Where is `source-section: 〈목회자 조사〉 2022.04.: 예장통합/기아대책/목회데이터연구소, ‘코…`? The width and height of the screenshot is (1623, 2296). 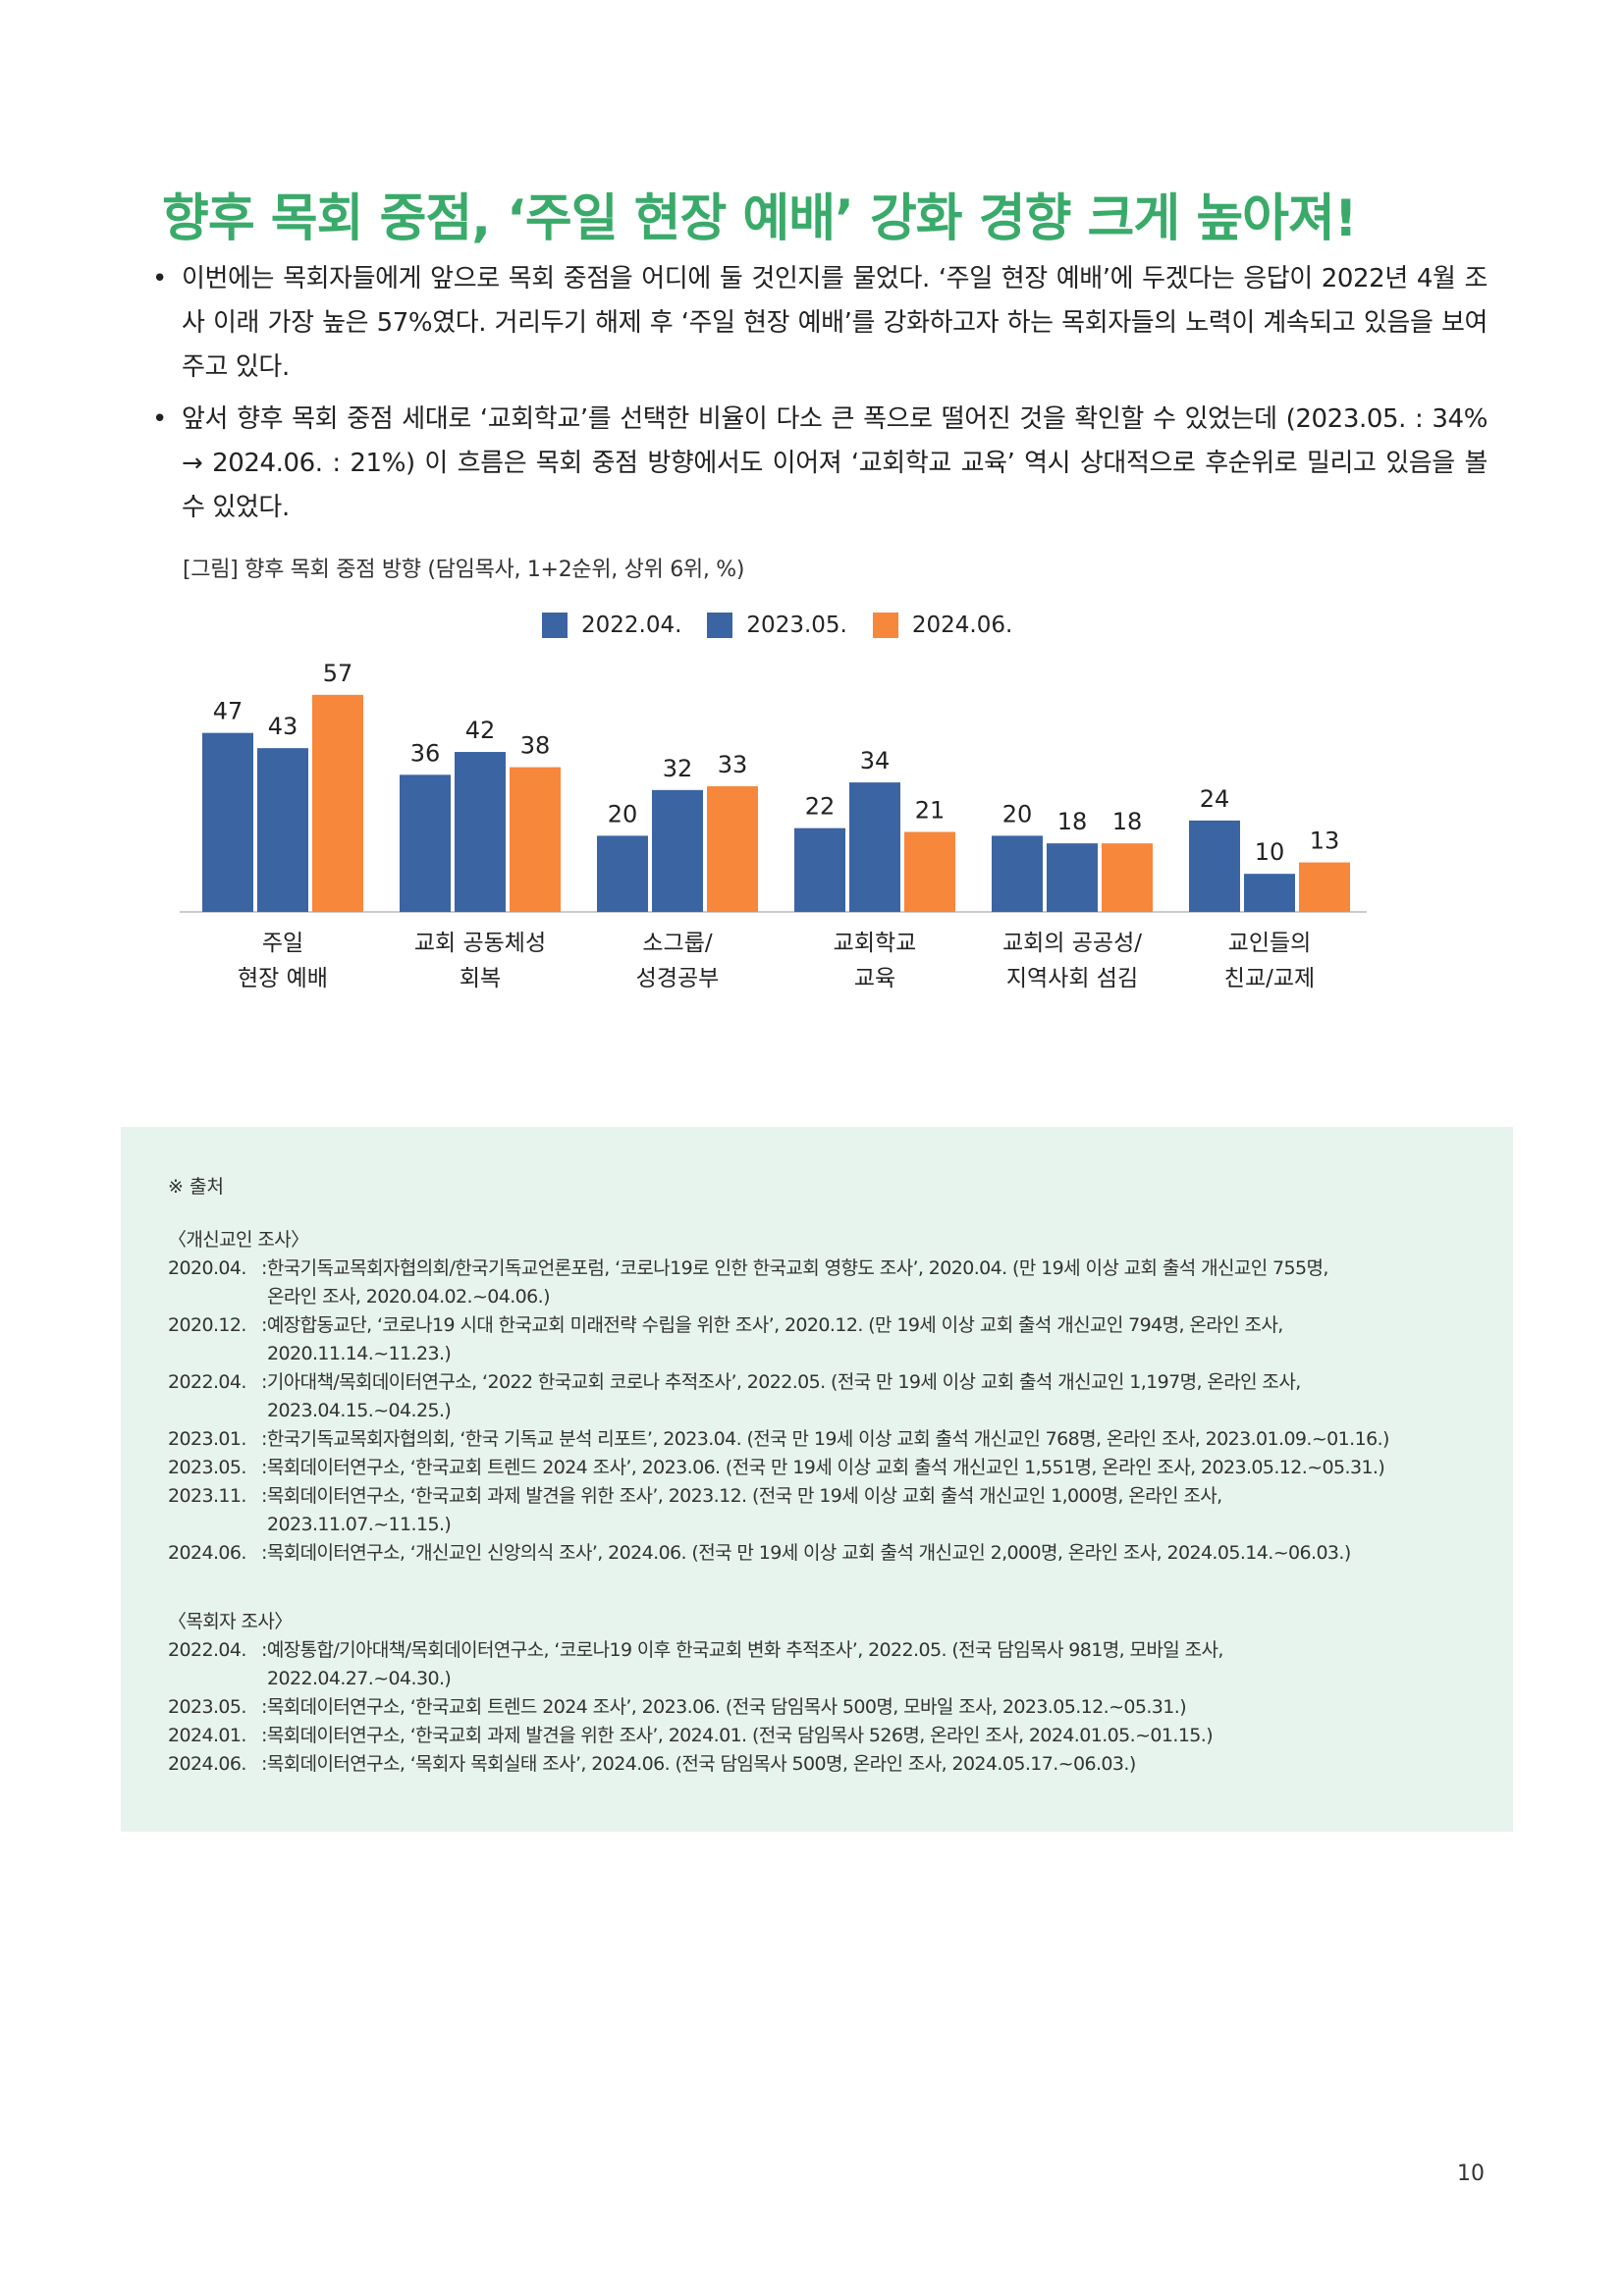
source-section: 〈목회자 조사〉 2022.04.: 예장통합/기아대책/목회데이터연구소, ‘코… is located at coordinates (695, 1693).